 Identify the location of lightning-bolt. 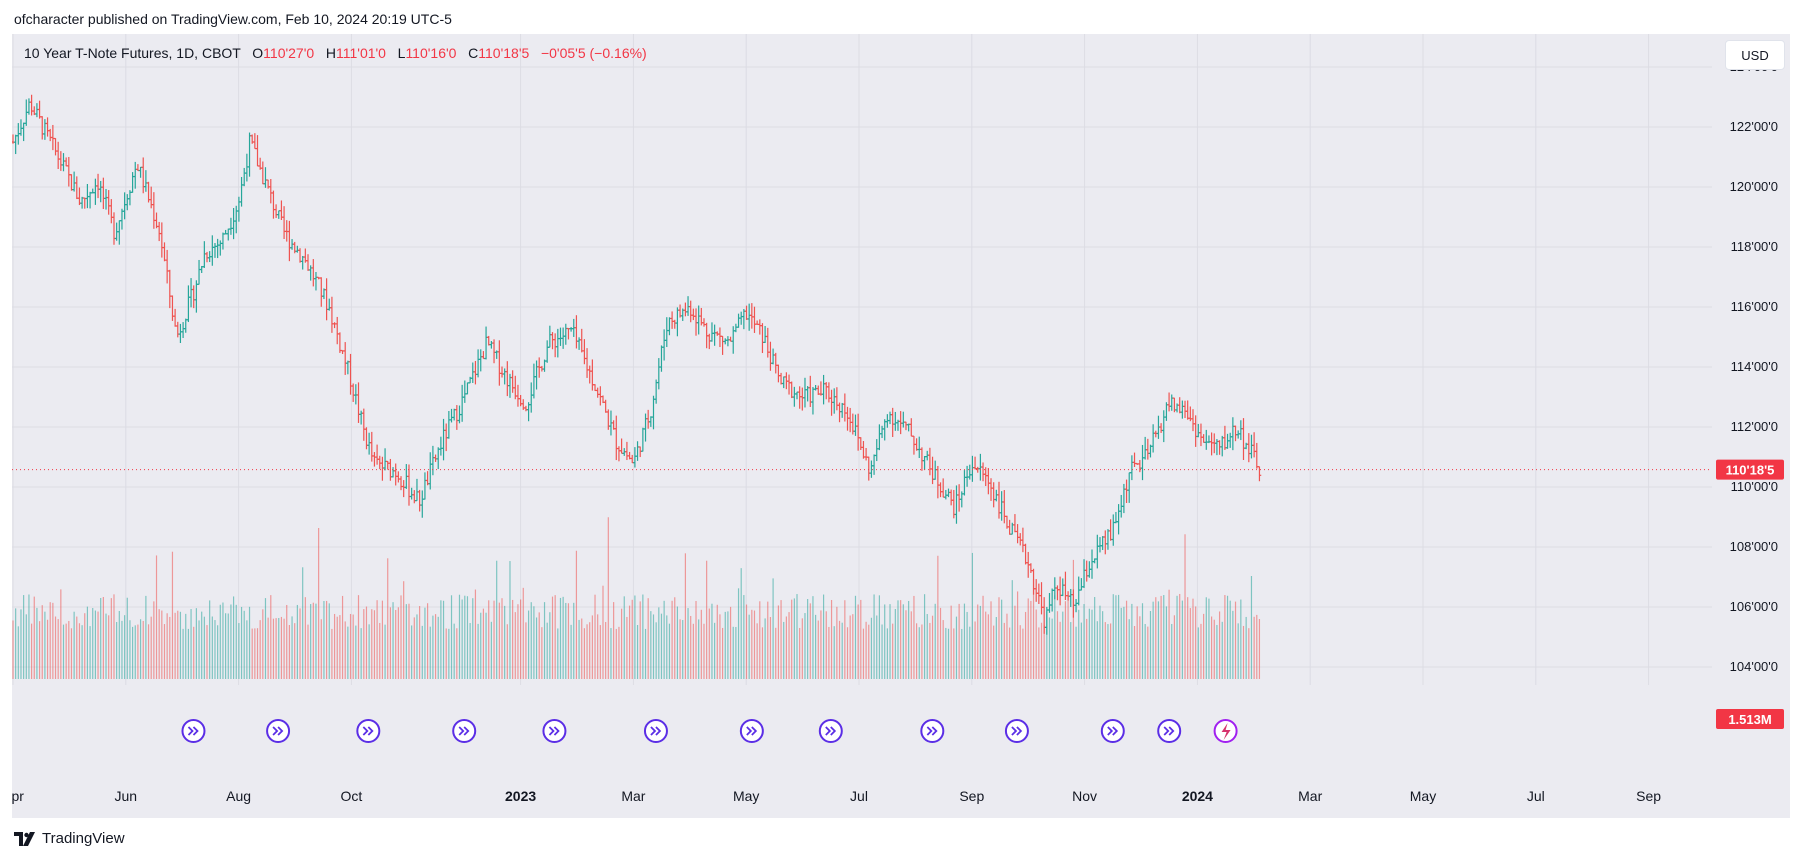
(1226, 731).